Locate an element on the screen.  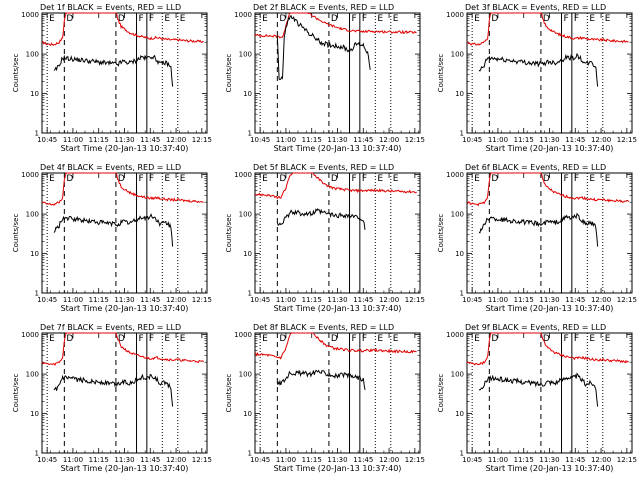
panel-title: Det 7f BLACK = Events, RED = LLD is located at coordinates (110, 327).